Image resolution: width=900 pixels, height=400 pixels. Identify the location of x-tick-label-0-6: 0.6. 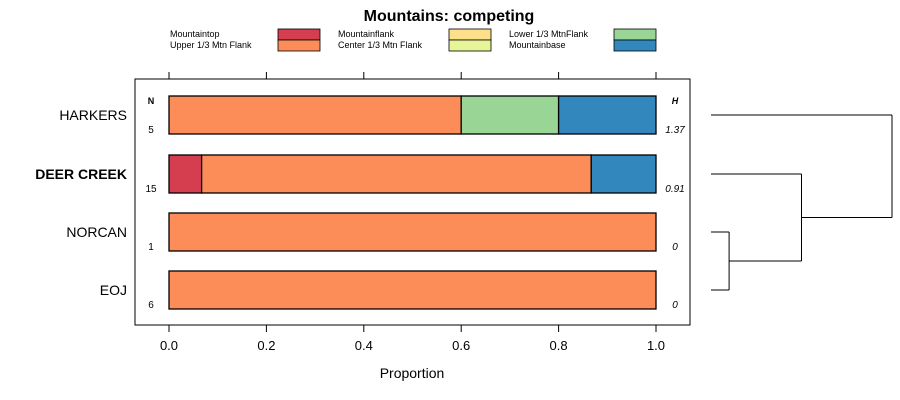
(461, 345).